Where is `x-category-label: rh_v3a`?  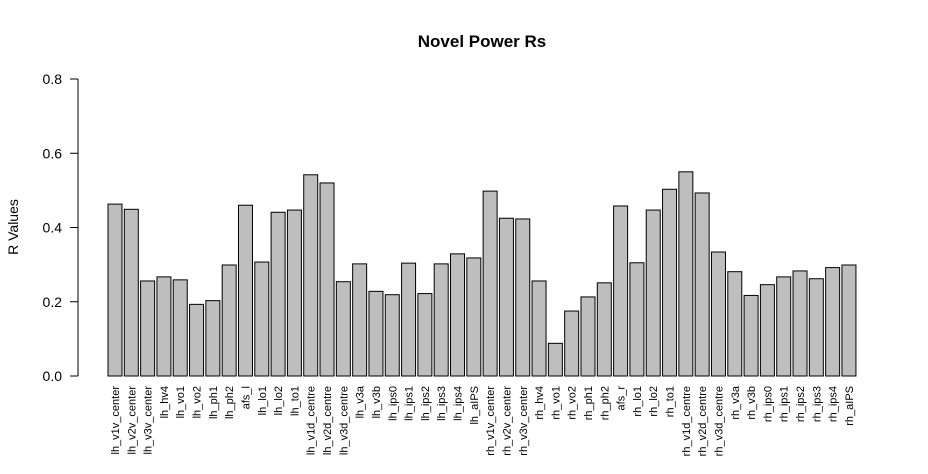
x-category-label: rh_v3a is located at coordinates (736, 402).